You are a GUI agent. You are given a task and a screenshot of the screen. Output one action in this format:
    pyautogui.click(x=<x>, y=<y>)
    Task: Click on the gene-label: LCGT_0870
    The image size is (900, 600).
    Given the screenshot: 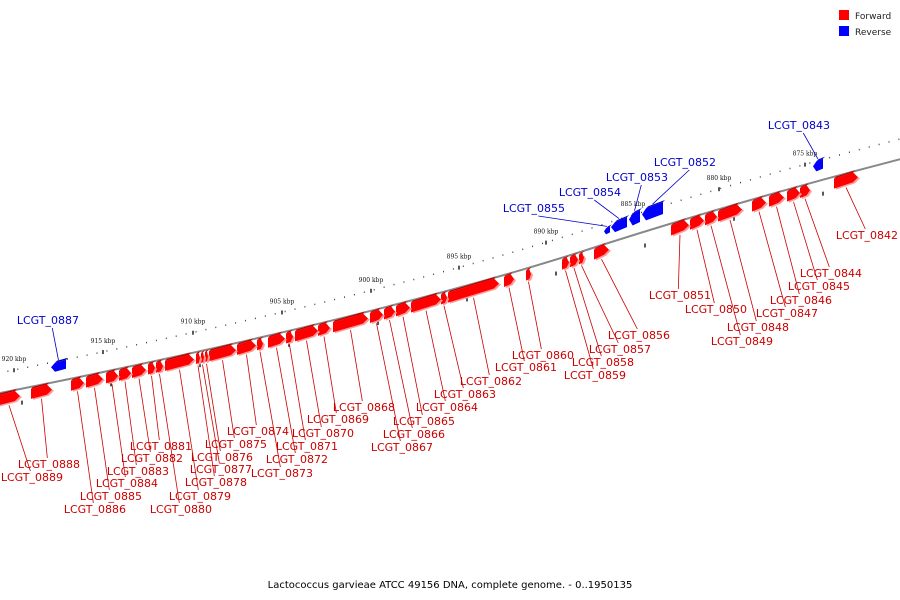 What is the action you would take?
    pyautogui.click(x=323, y=433)
    